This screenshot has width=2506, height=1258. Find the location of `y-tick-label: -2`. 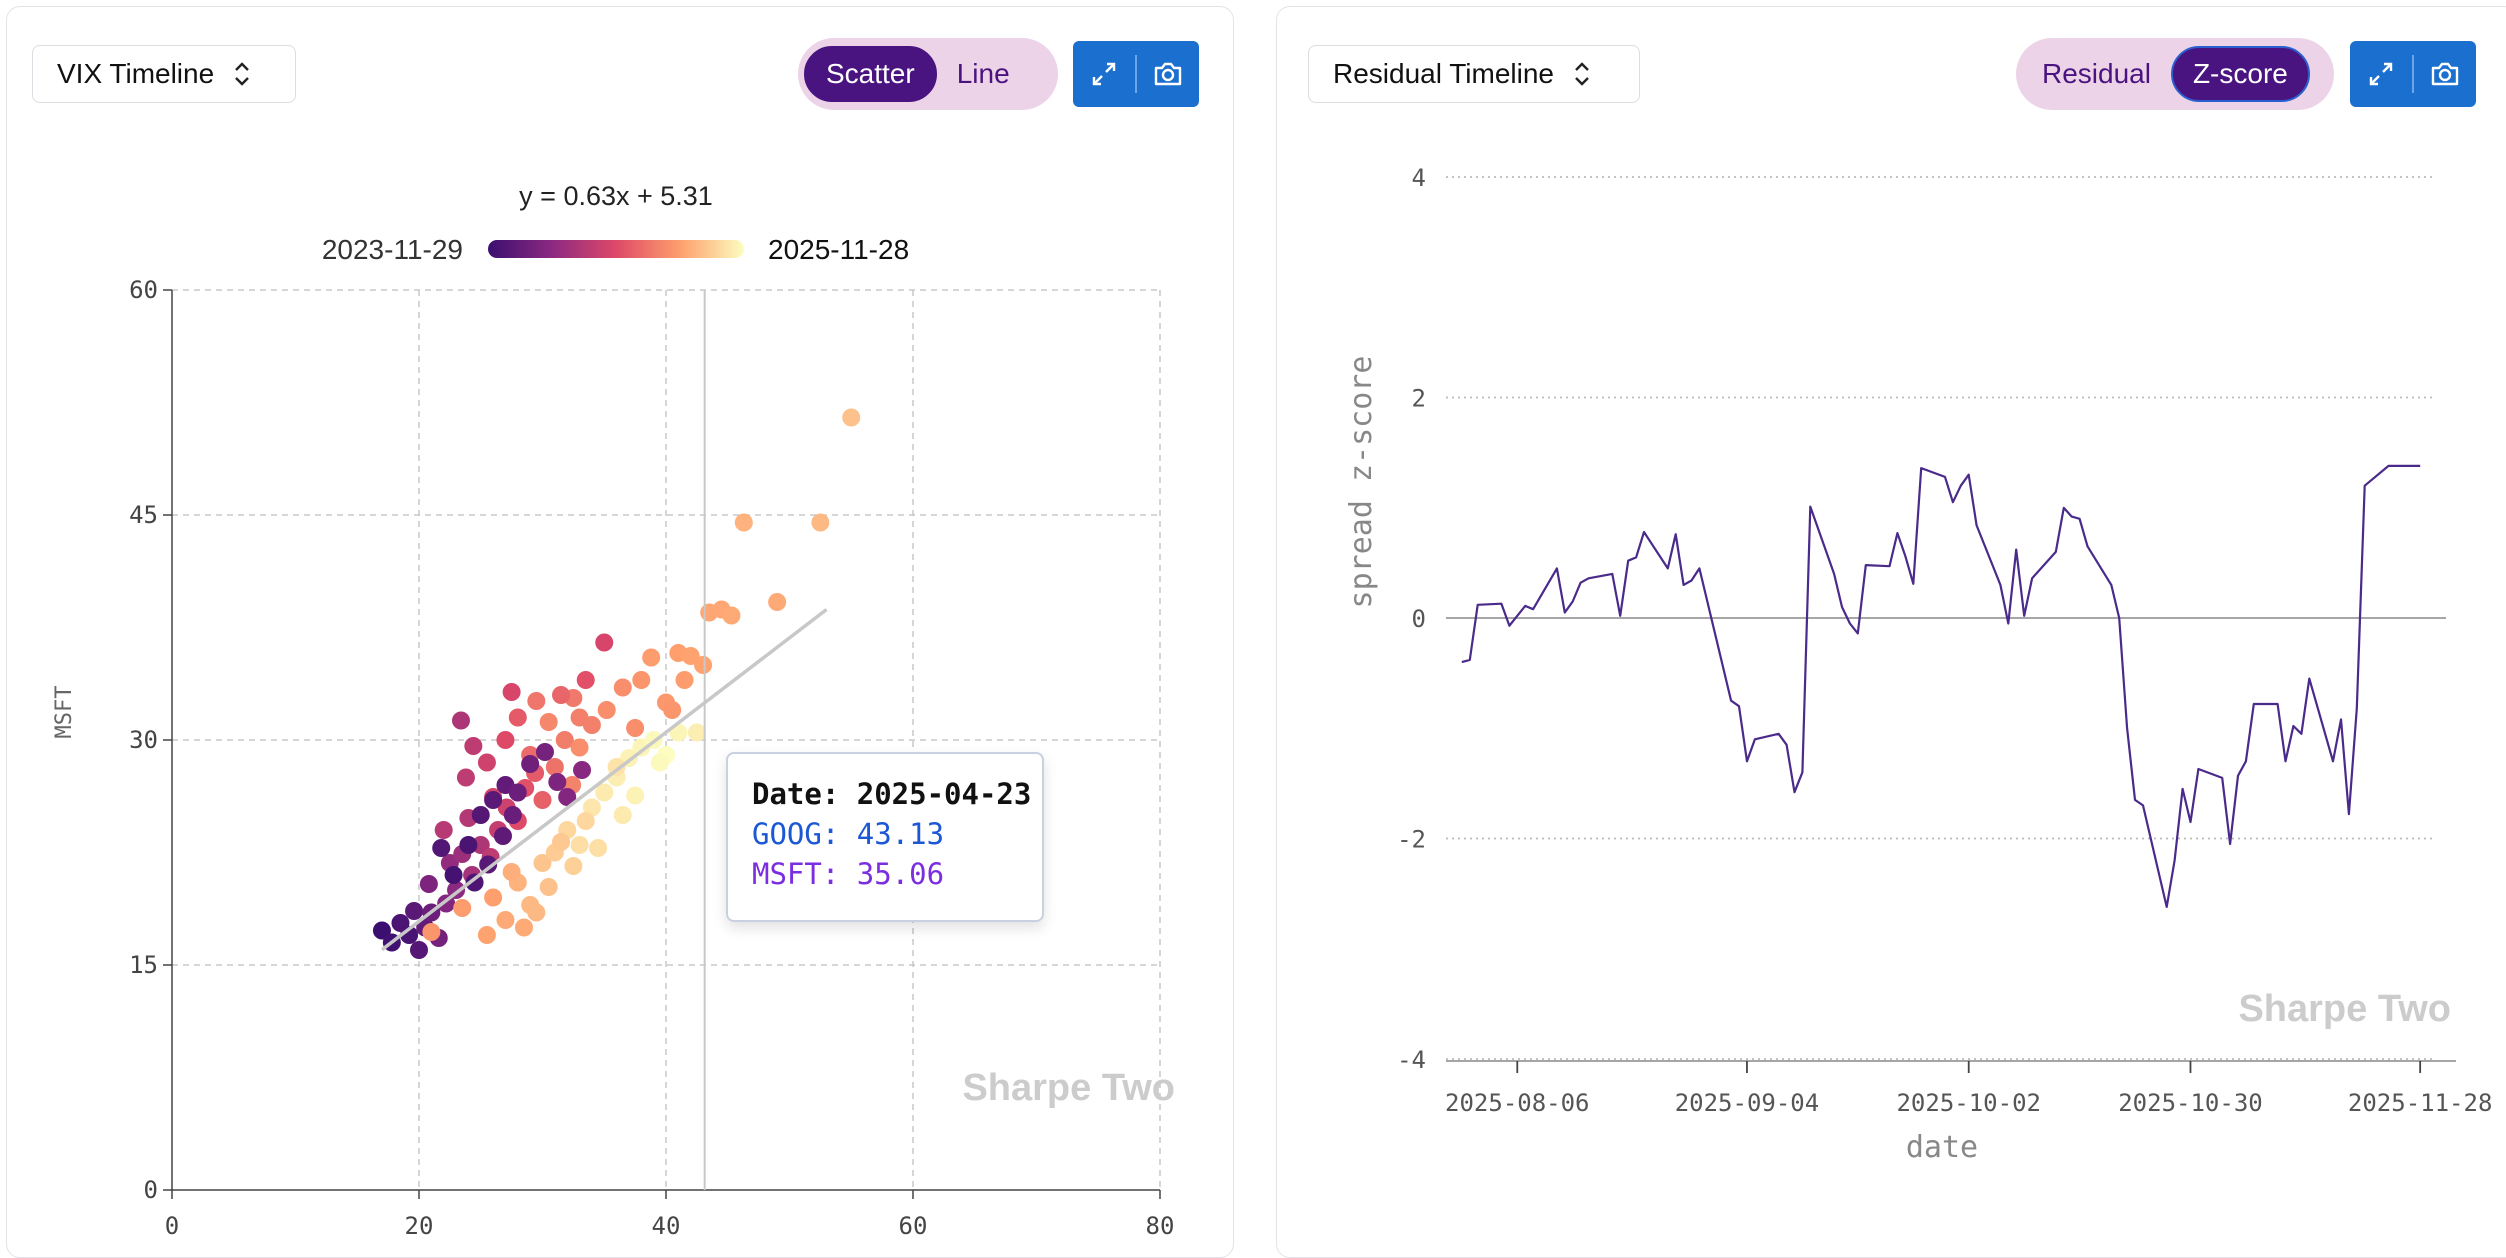

y-tick-label: -2 is located at coordinates (1411, 840).